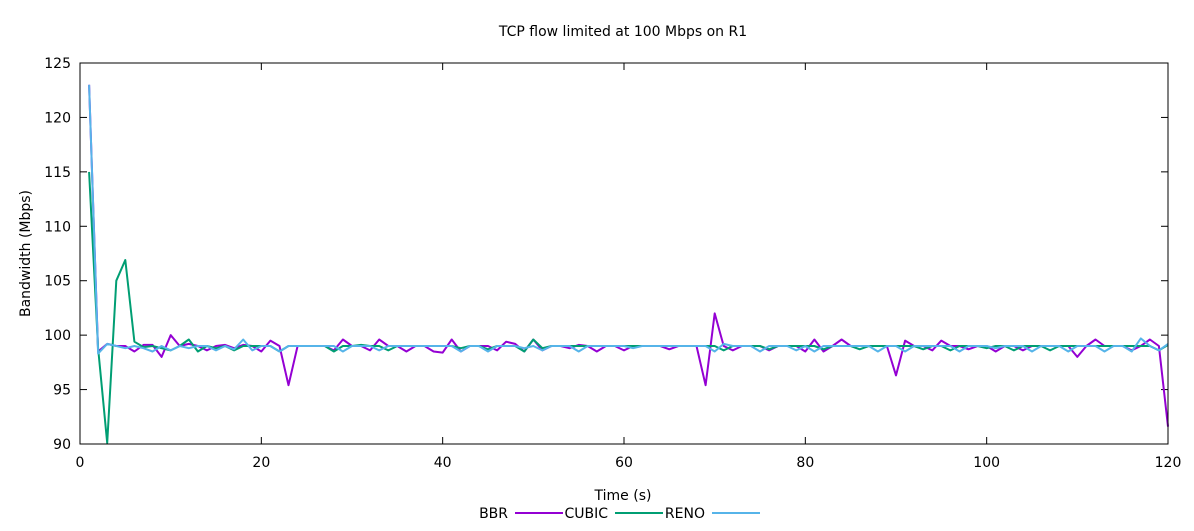 The width and height of the screenshot is (1194, 531). Describe the element at coordinates (57, 64) in the screenshot. I see `y-tick-label: 125` at that location.